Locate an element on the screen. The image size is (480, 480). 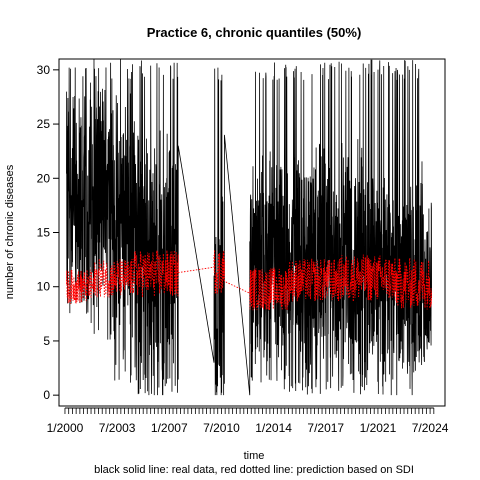
y-axis: 0 5 10 15 20 25 30 is located at coordinates (48, 232).